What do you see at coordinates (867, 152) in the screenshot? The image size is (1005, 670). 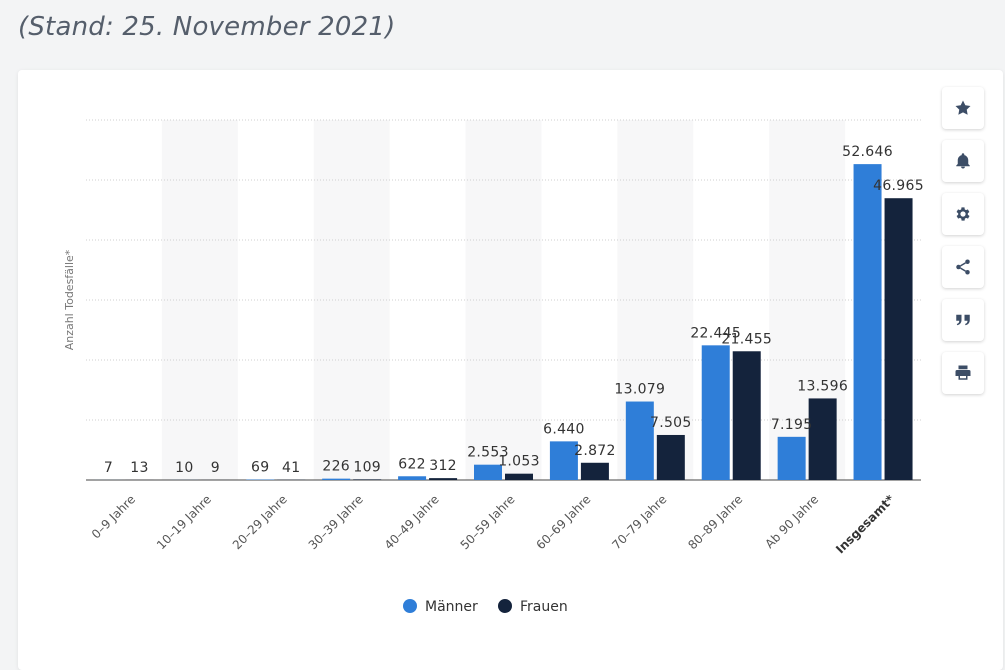 I see `data-label: 52.646` at bounding box center [867, 152].